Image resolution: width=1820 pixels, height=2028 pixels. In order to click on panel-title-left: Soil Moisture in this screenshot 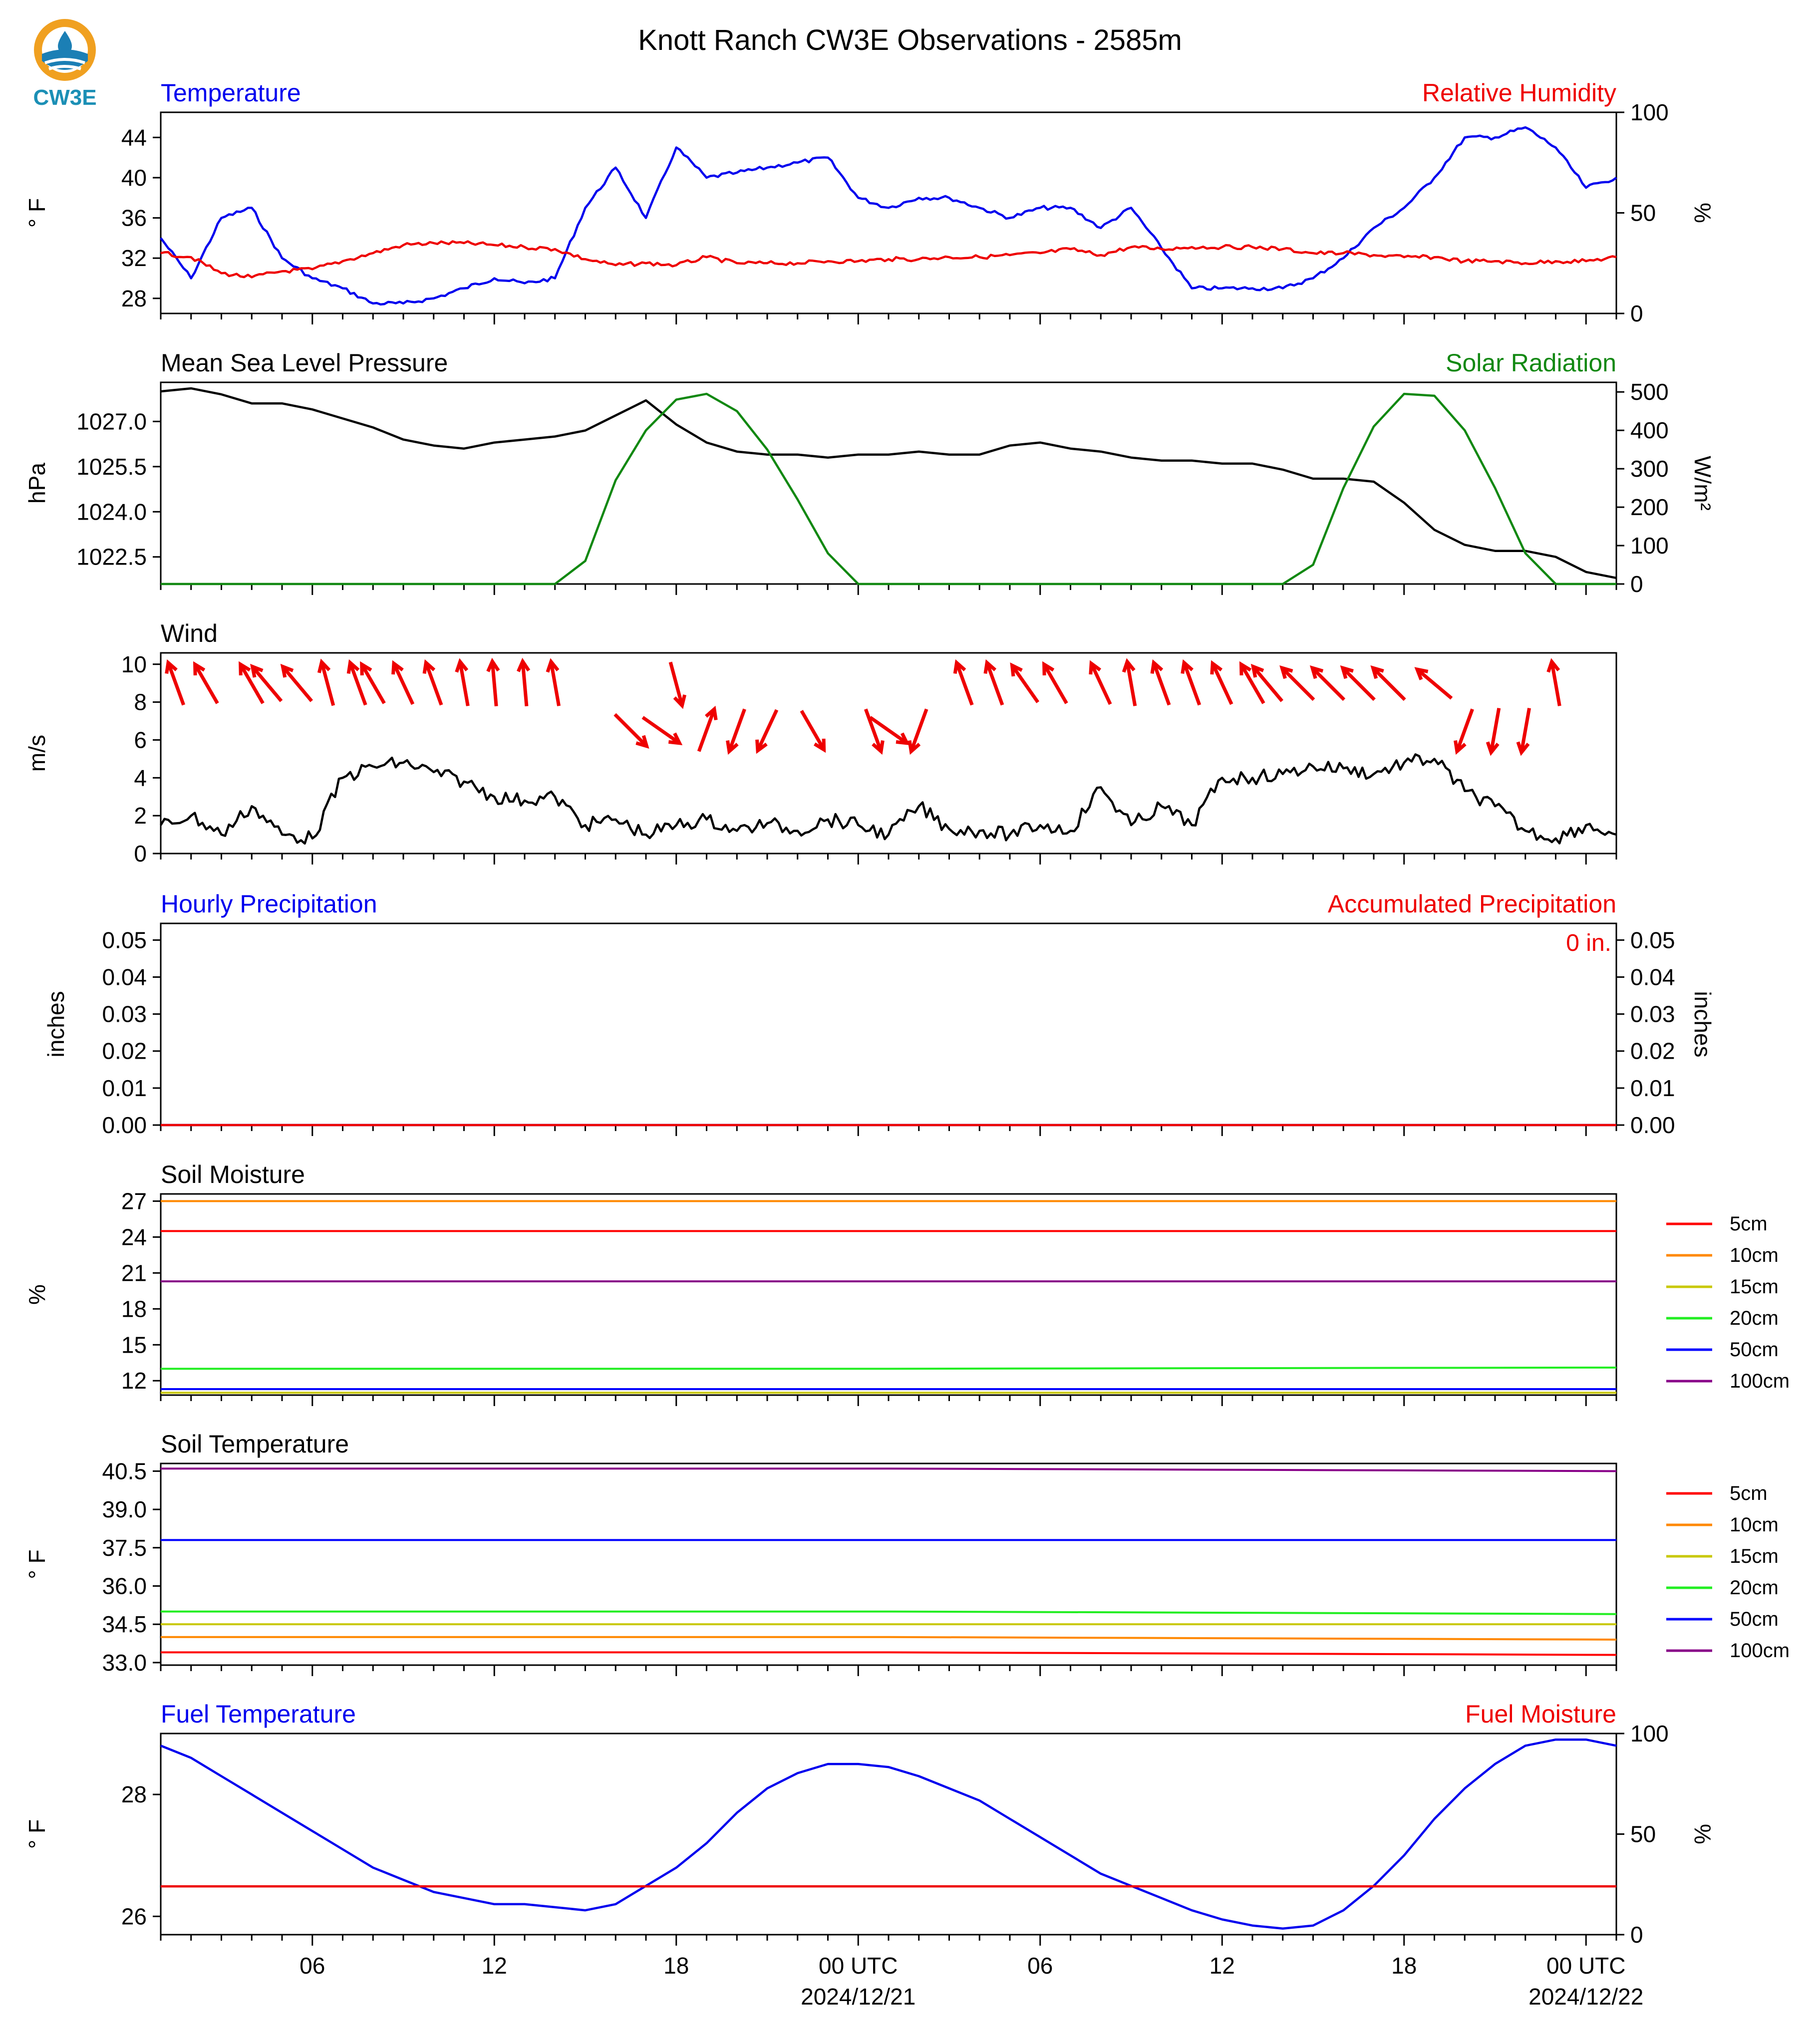, I will do `click(233, 1174)`.